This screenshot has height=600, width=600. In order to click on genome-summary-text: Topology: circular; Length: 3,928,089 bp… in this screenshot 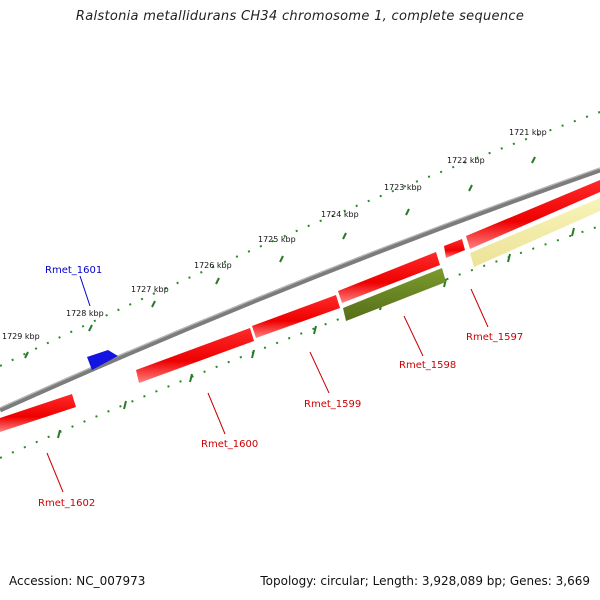, I will do `click(425, 581)`.